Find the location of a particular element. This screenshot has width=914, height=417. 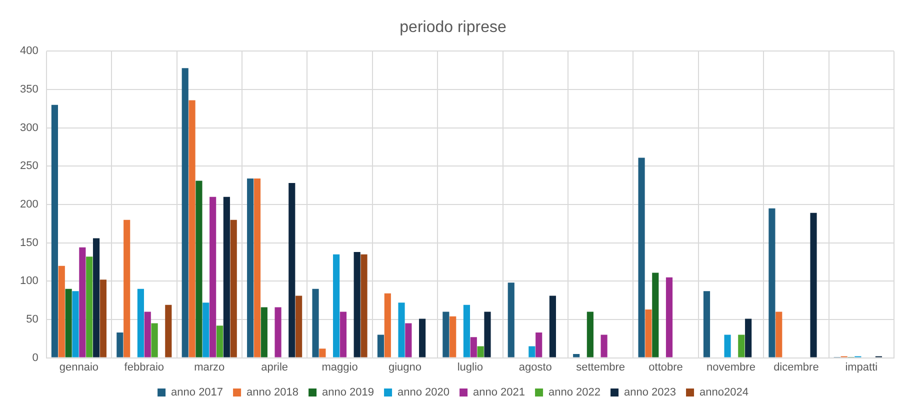

x-tick-label: aprile is located at coordinates (274, 367).